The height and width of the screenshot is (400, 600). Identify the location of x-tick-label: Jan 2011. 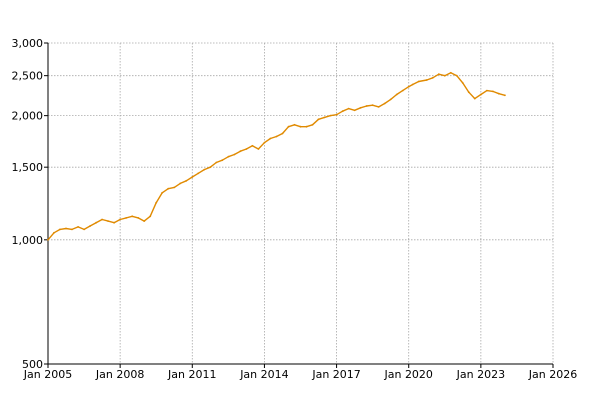
(191, 374).